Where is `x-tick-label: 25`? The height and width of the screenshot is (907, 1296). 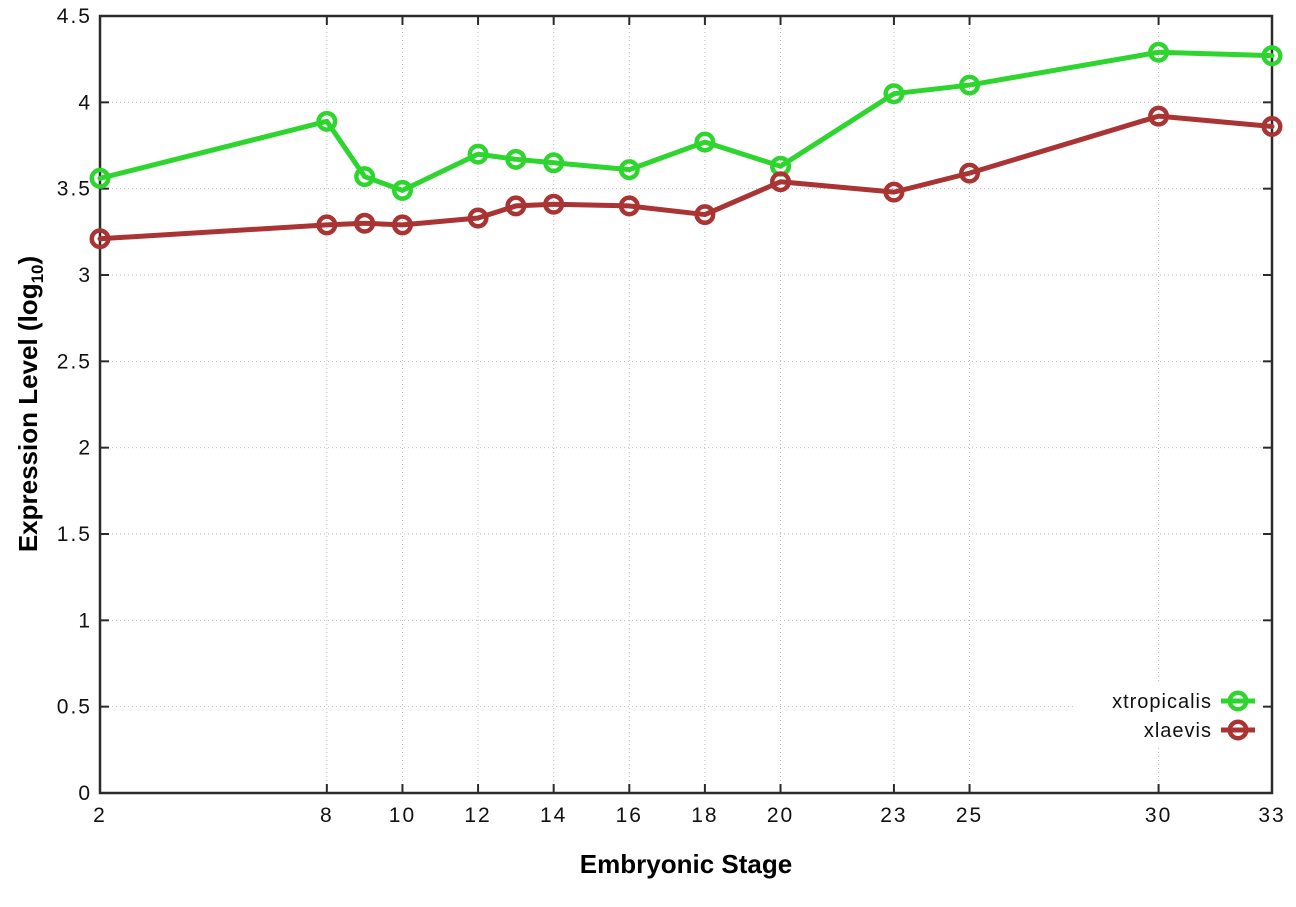 x-tick-label: 25 is located at coordinates (969, 815).